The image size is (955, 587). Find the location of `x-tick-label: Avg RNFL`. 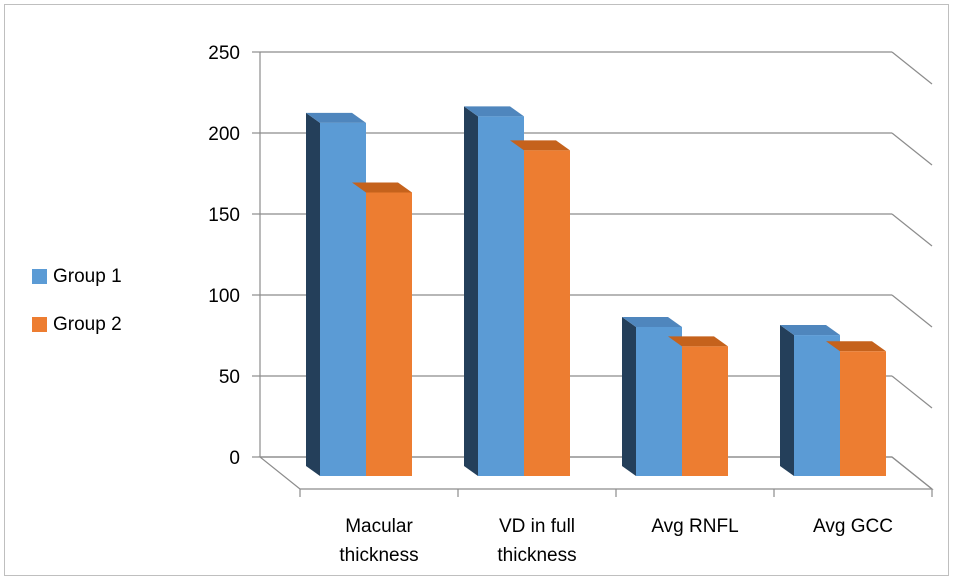

x-tick-label: Avg RNFL is located at coordinates (694, 526).